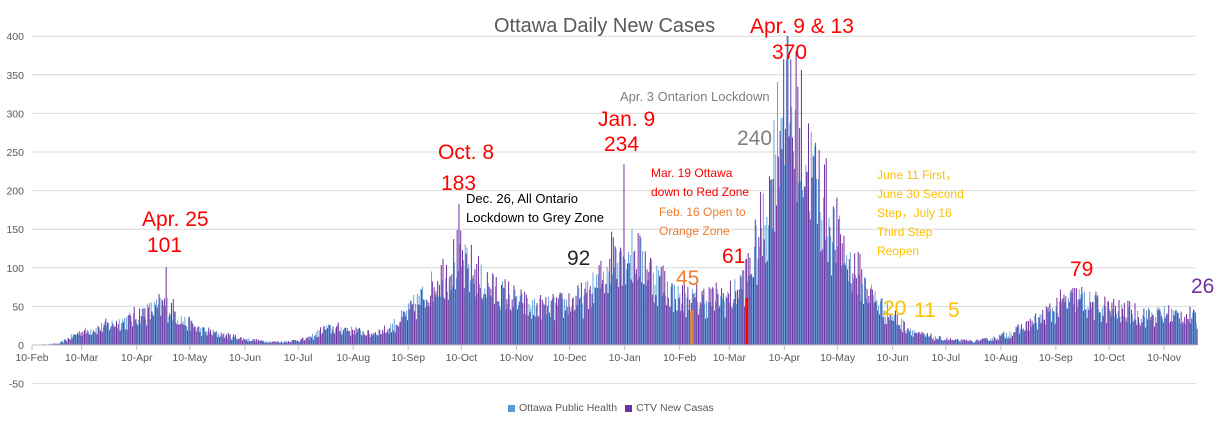  What do you see at coordinates (627, 119) in the screenshot?
I see `annotation-label: Jan. 9` at bounding box center [627, 119].